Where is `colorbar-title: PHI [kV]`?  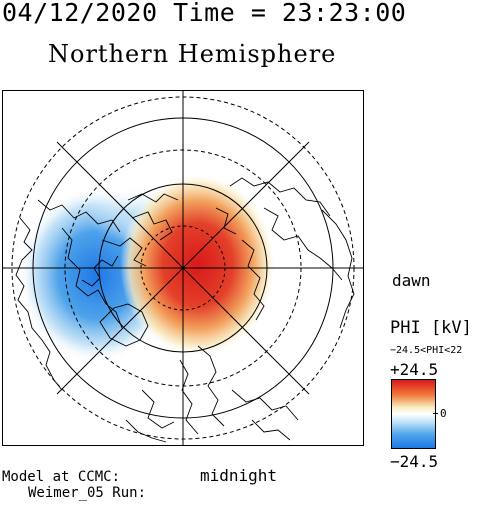 colorbar-title: PHI [kV] is located at coordinates (431, 328).